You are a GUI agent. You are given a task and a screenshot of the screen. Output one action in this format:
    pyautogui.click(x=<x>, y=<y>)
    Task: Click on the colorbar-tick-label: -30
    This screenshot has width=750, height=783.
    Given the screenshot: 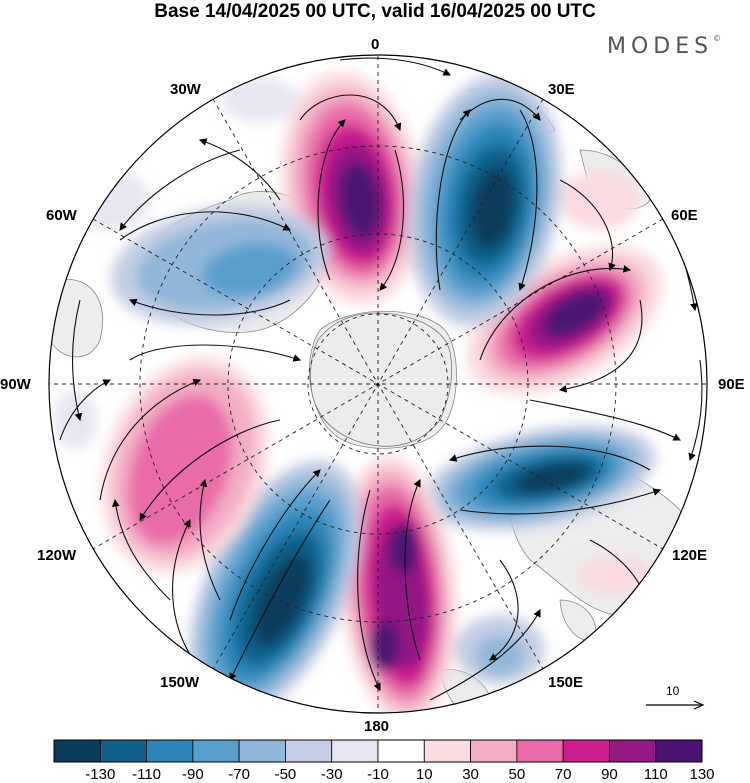 What is the action you would take?
    pyautogui.click(x=331, y=774)
    